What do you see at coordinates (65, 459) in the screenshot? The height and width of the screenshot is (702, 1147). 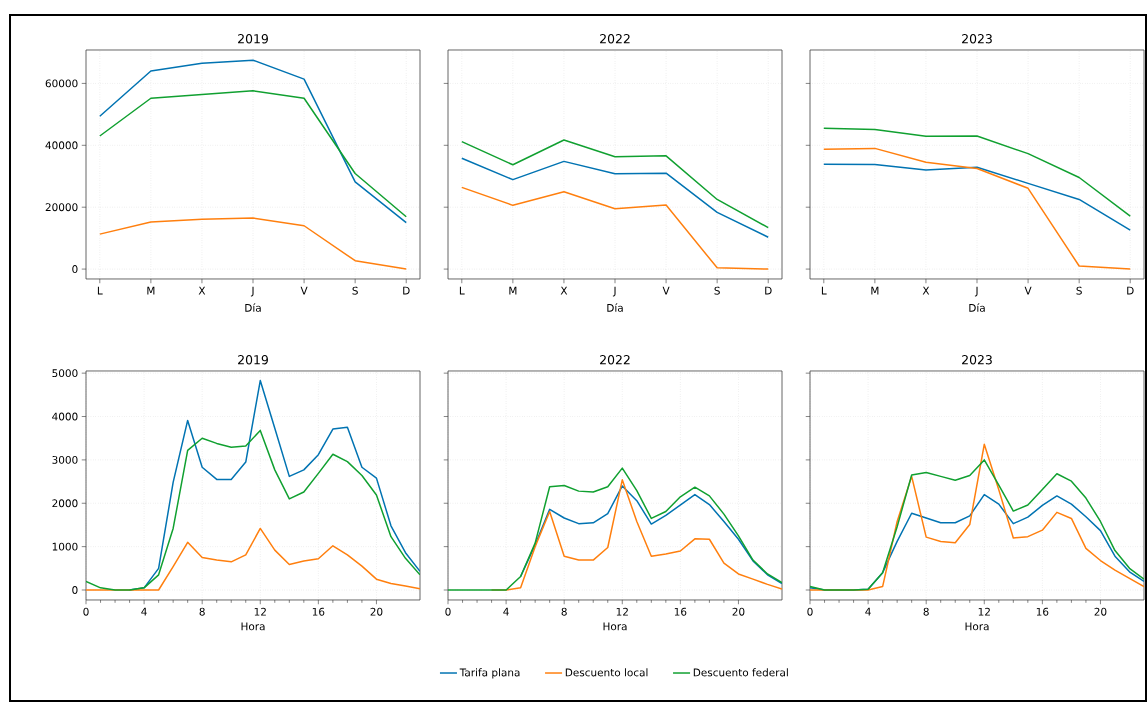 I see `y-tick-label: 3000` at bounding box center [65, 459].